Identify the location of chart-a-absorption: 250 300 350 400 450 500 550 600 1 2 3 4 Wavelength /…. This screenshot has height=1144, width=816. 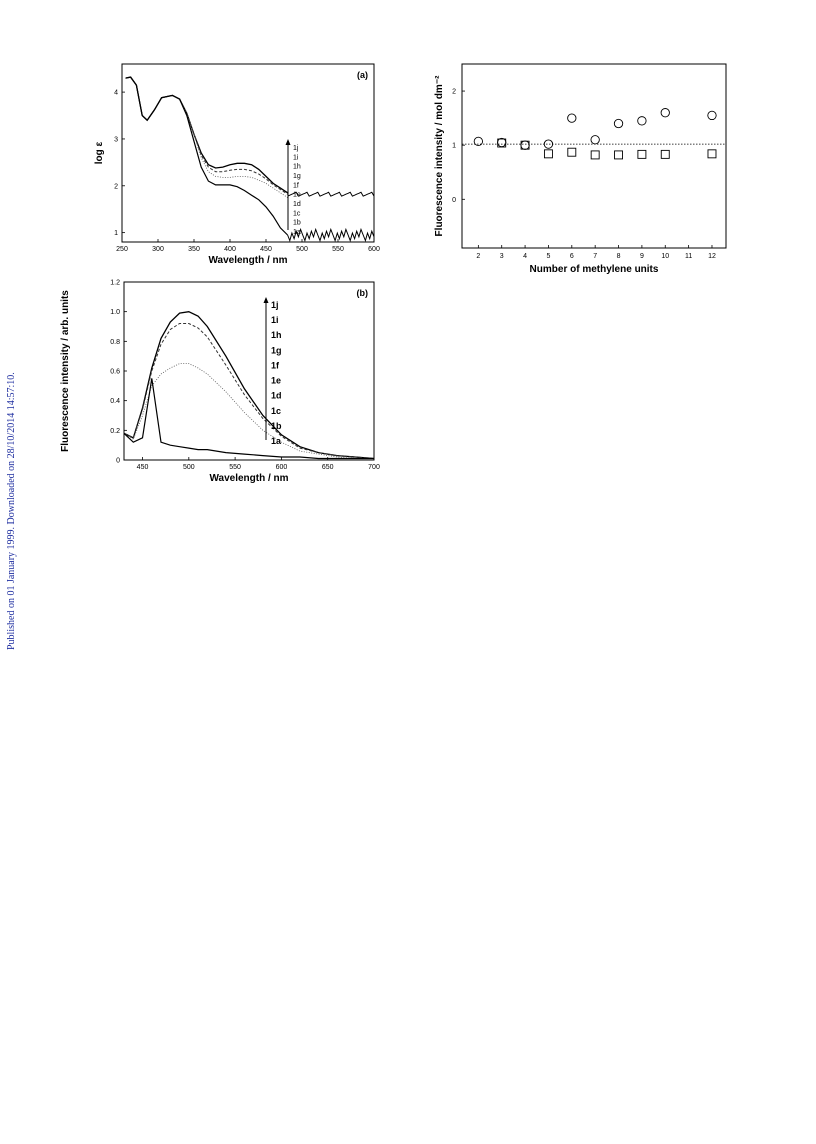
(237, 164).